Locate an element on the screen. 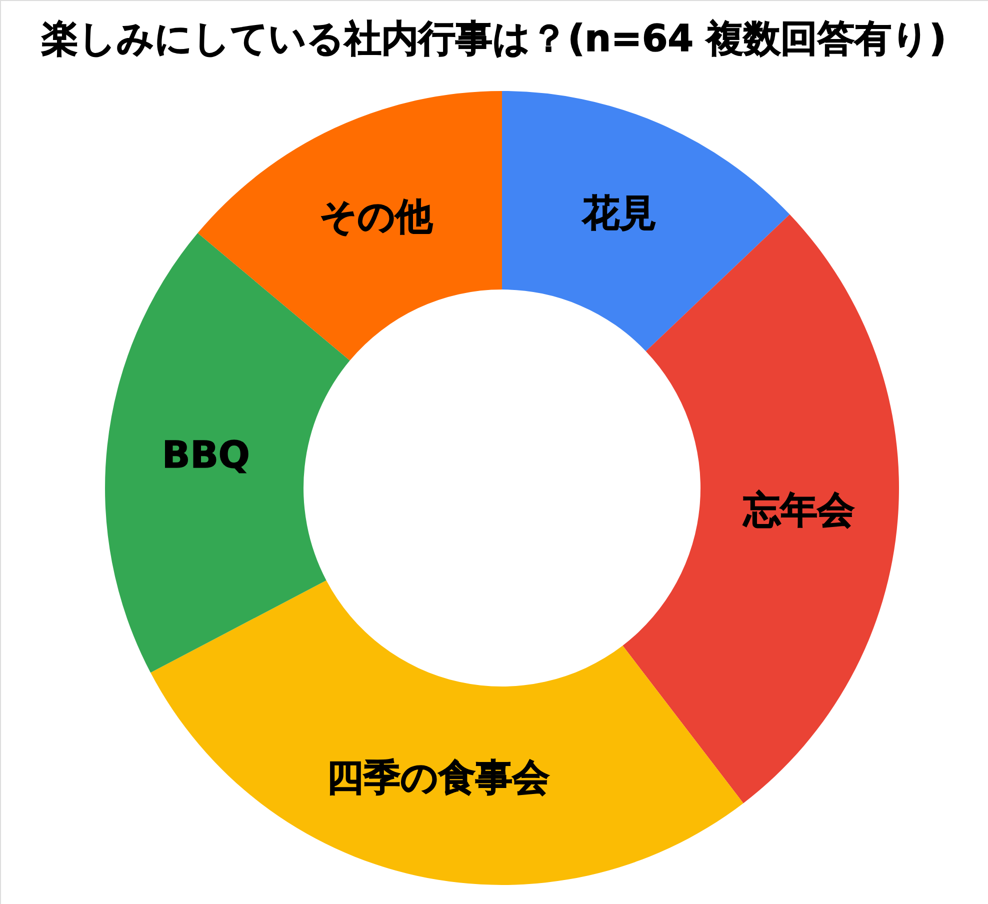 This screenshot has height=904, width=988. slice-label: 忘年会 is located at coordinates (798, 510).